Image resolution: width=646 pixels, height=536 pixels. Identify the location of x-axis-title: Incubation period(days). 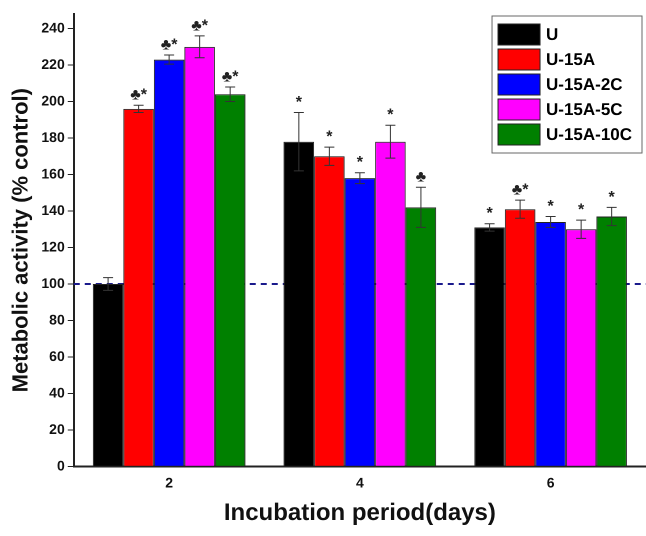
(360, 512).